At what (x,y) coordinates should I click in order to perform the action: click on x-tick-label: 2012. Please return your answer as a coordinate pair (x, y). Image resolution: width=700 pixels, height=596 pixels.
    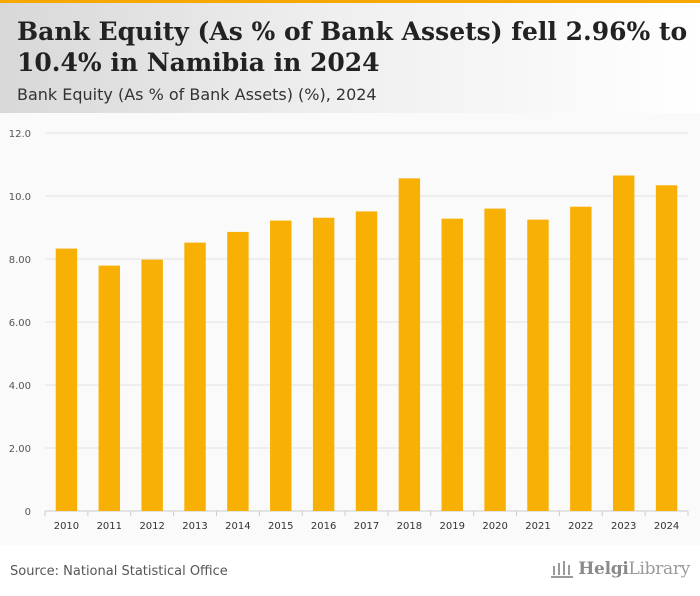
    Looking at the image, I should click on (151, 526).